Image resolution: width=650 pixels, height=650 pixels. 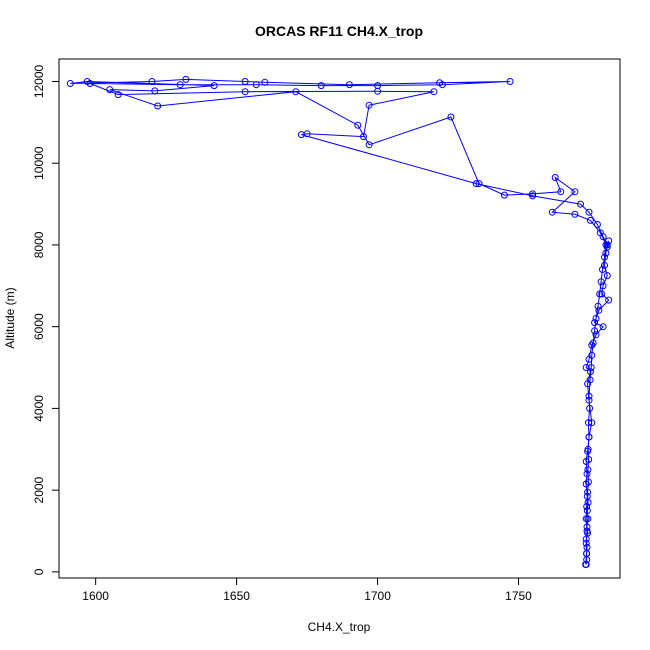 What do you see at coordinates (10, 317) in the screenshot?
I see `y-axis-label: Altitude (m)` at bounding box center [10, 317].